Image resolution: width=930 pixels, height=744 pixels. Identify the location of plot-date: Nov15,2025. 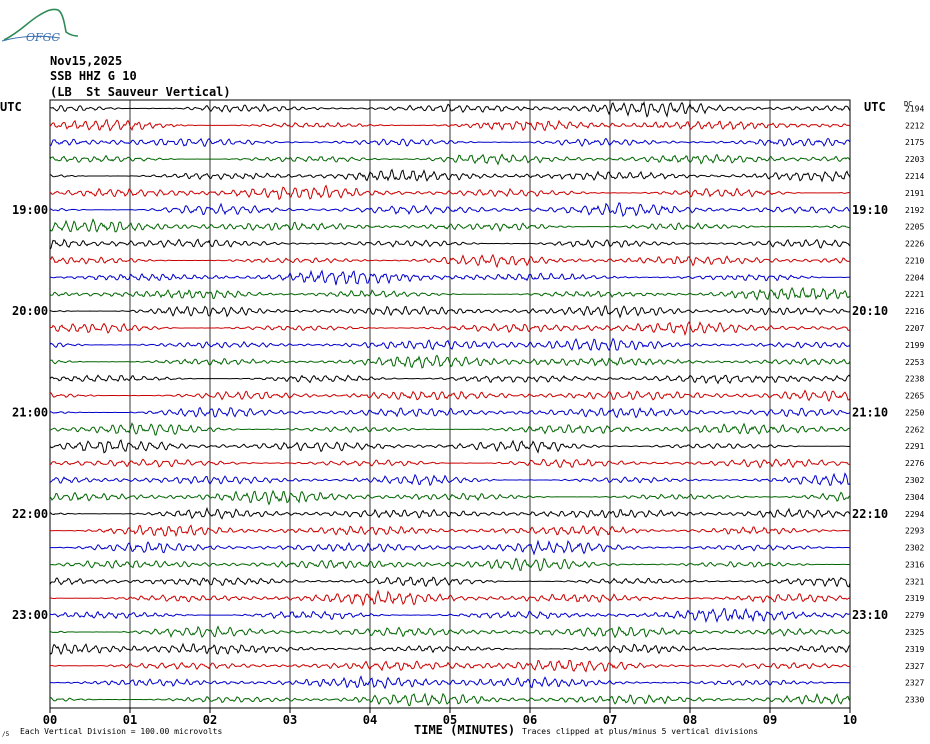
(86, 61).